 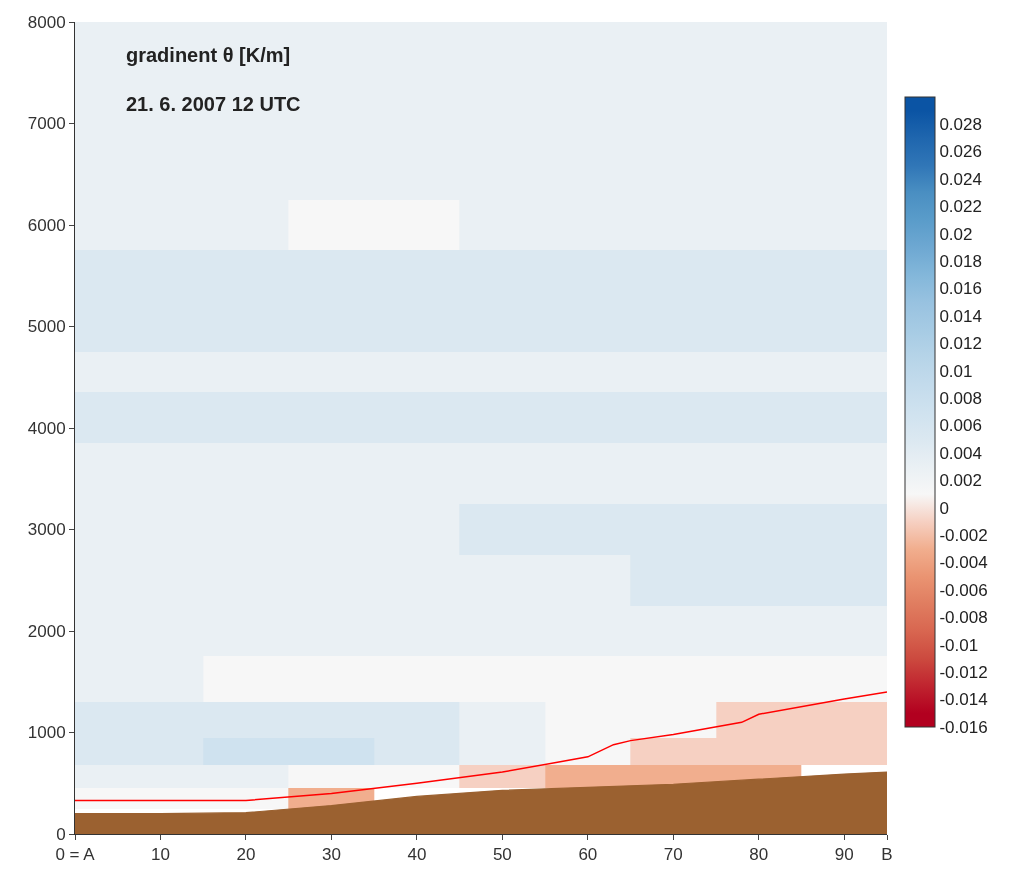 I want to click on x-tick-label: B, so click(x=887, y=855).